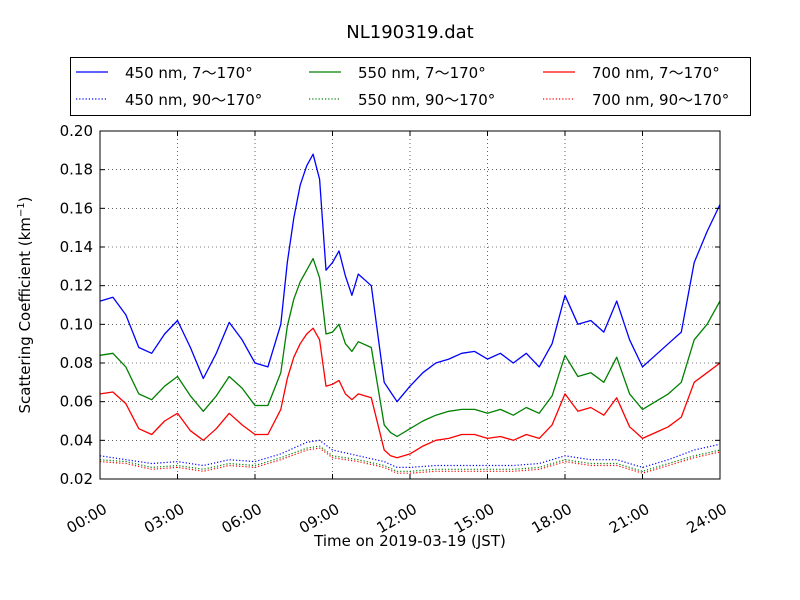 The height and width of the screenshot is (600, 800). What do you see at coordinates (76, 363) in the screenshot?
I see `y-tick-label: 0.08` at bounding box center [76, 363].